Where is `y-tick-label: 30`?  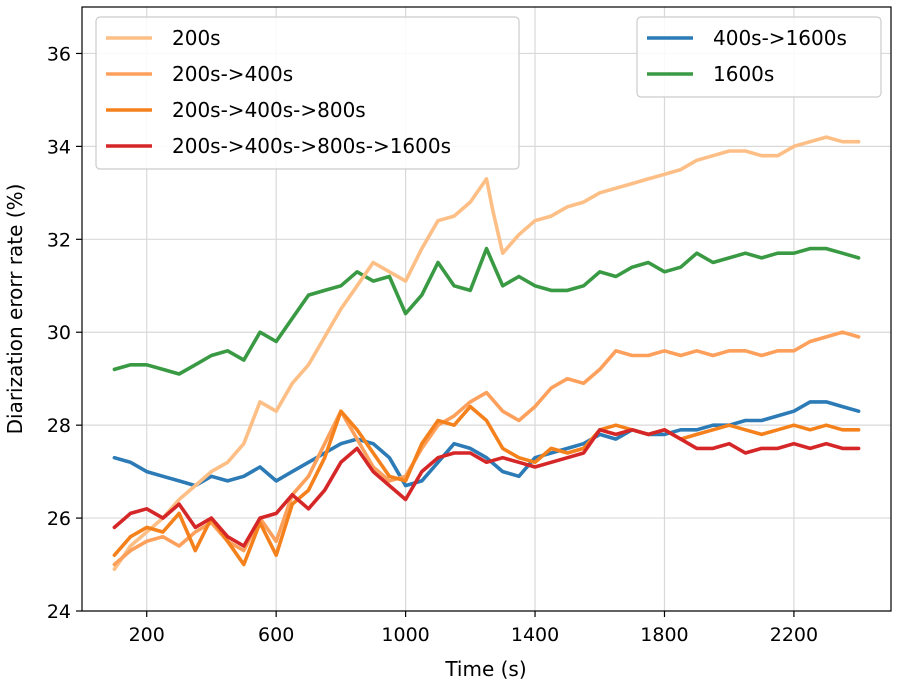
y-tick-label: 30 is located at coordinates (59, 333).